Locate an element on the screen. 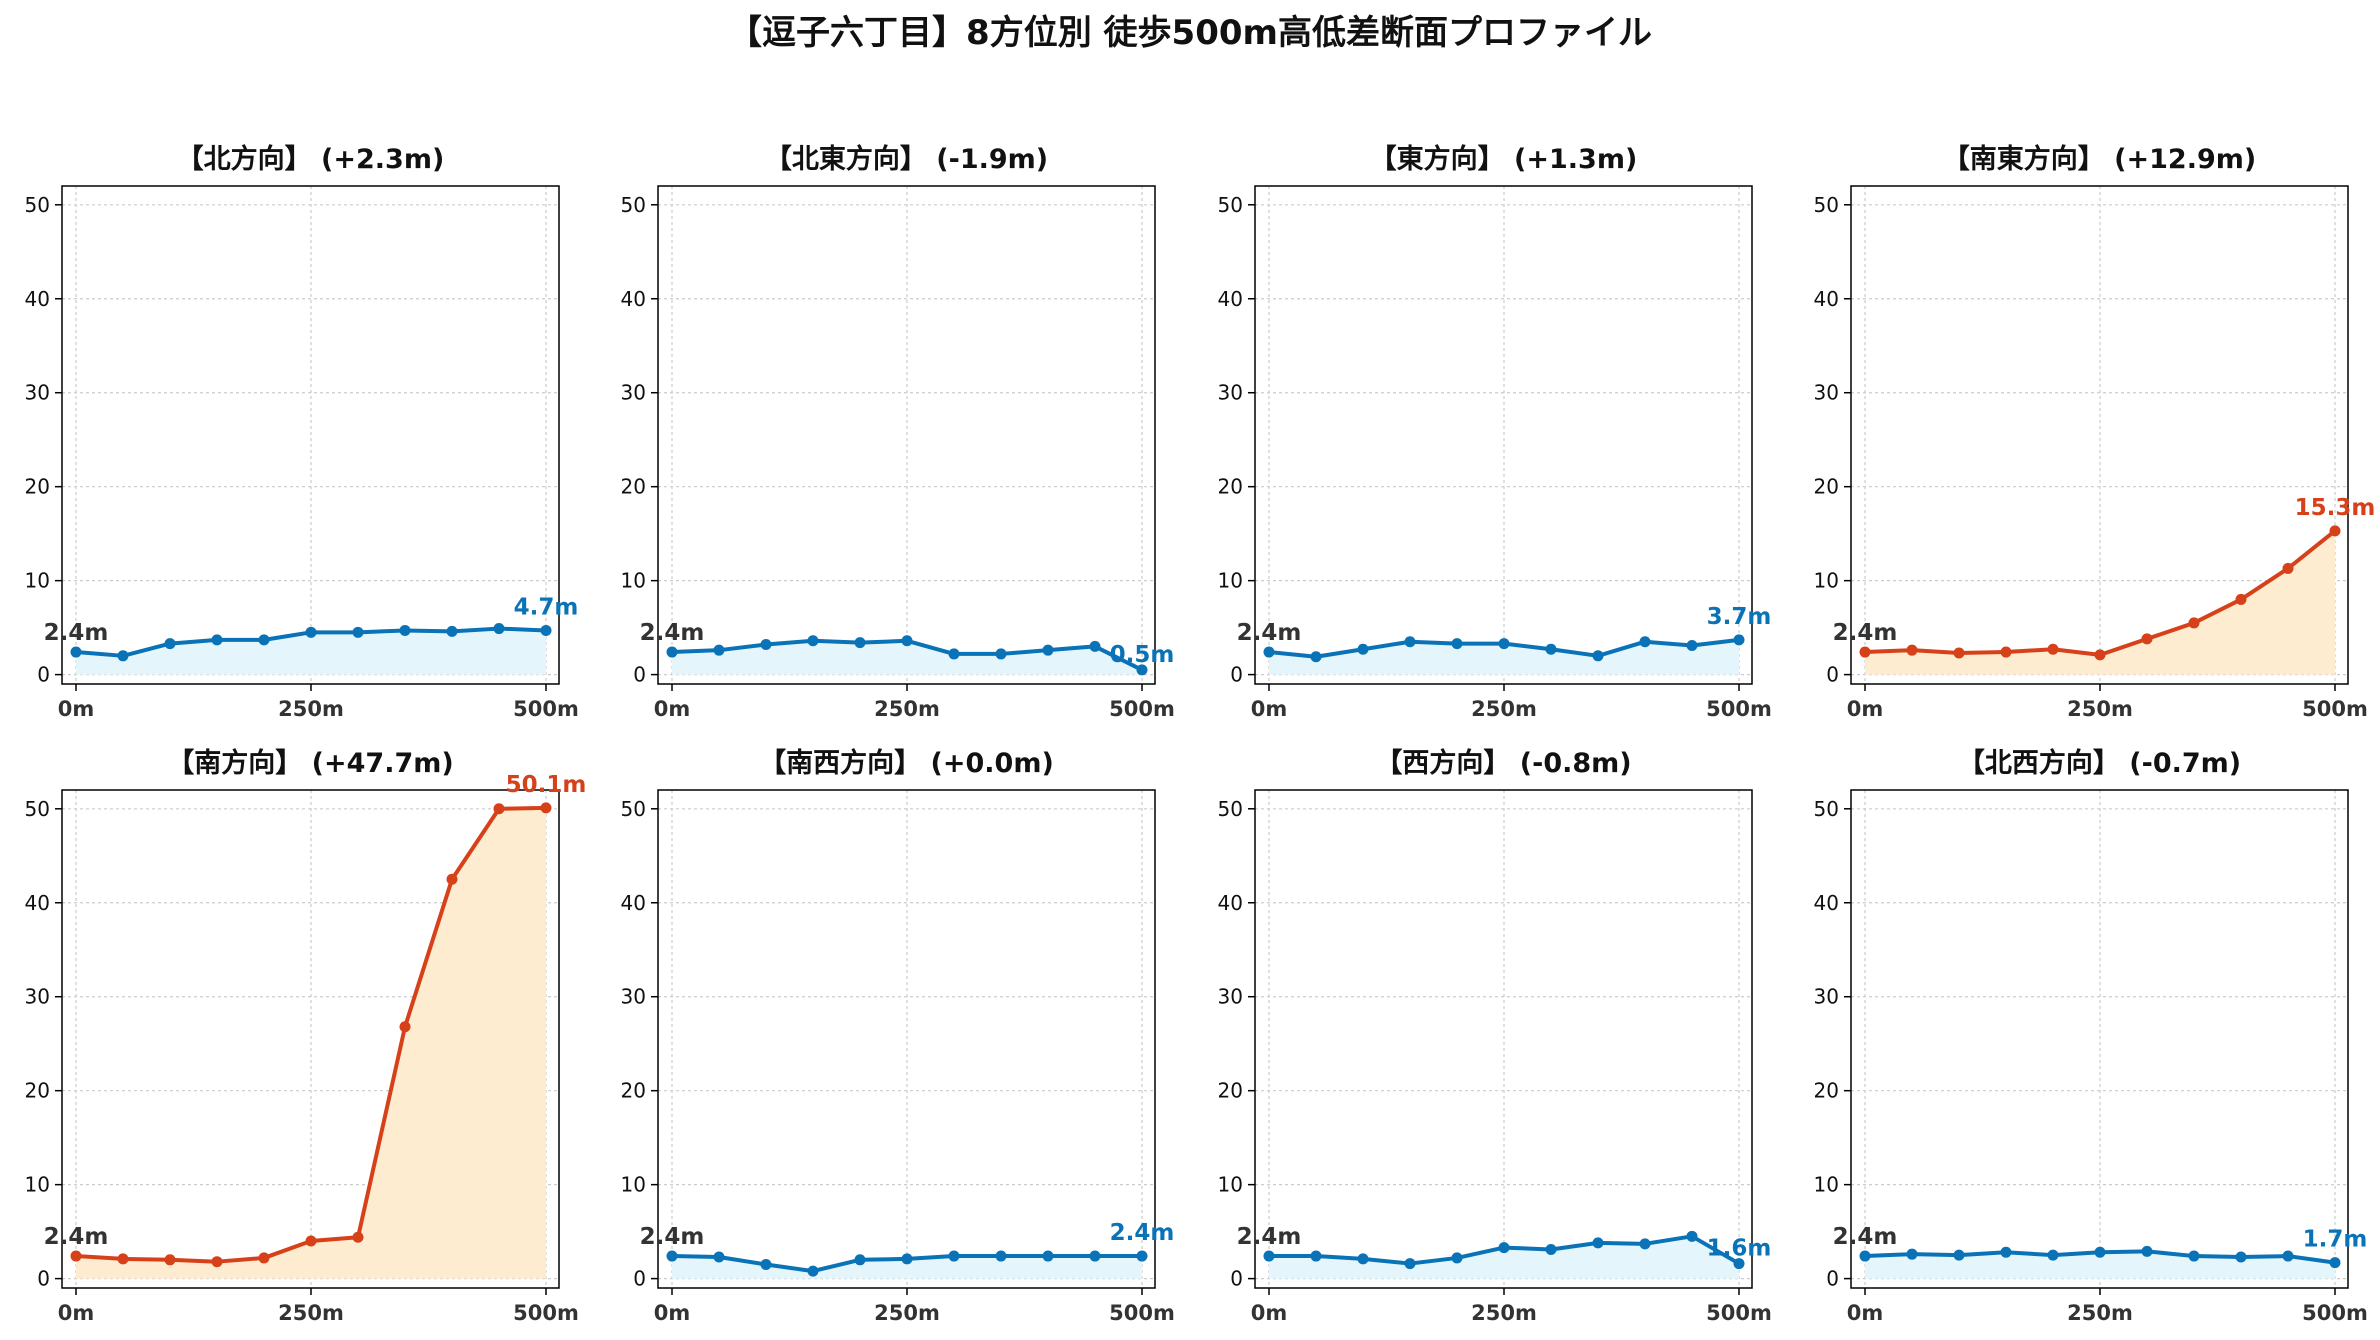  end-elevation-label: 4.7m is located at coordinates (546, 607).